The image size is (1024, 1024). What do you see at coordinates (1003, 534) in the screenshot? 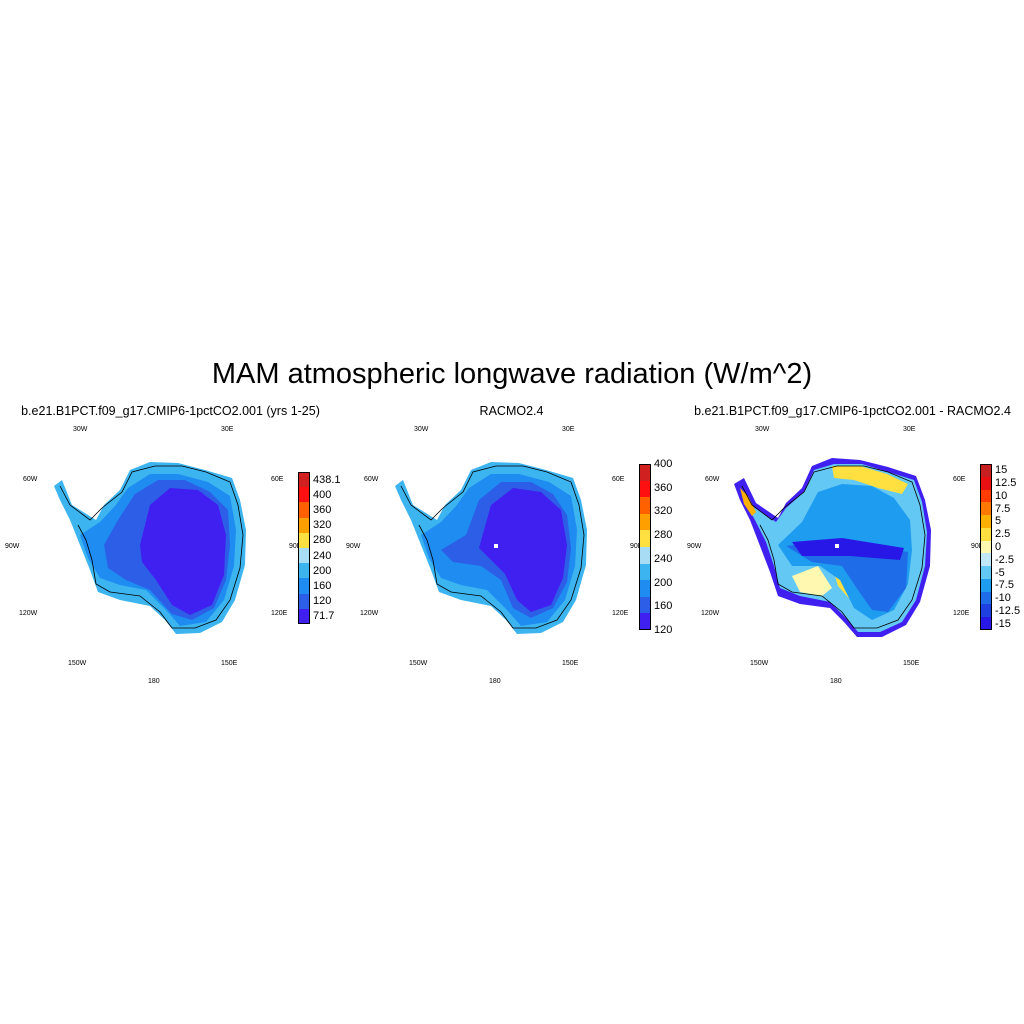
I see `colorbar-tick-label: 2.5` at bounding box center [1003, 534].